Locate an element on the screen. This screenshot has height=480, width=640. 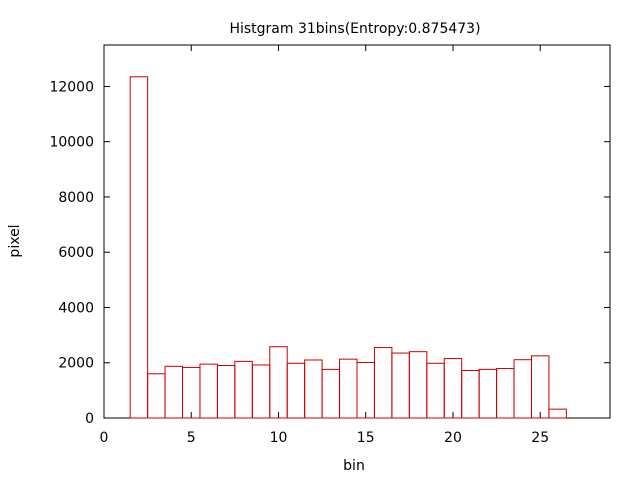
chart-title: Histgram 31bins(Entropy:0.875473) is located at coordinates (354, 29).